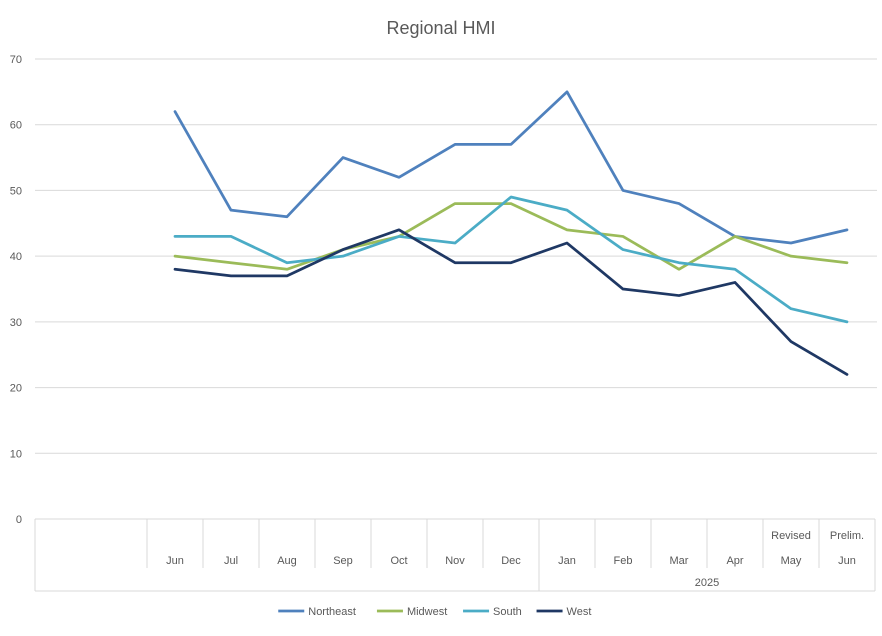  Describe the element at coordinates (16, 191) in the screenshot. I see `y-tick-label: 50` at that location.